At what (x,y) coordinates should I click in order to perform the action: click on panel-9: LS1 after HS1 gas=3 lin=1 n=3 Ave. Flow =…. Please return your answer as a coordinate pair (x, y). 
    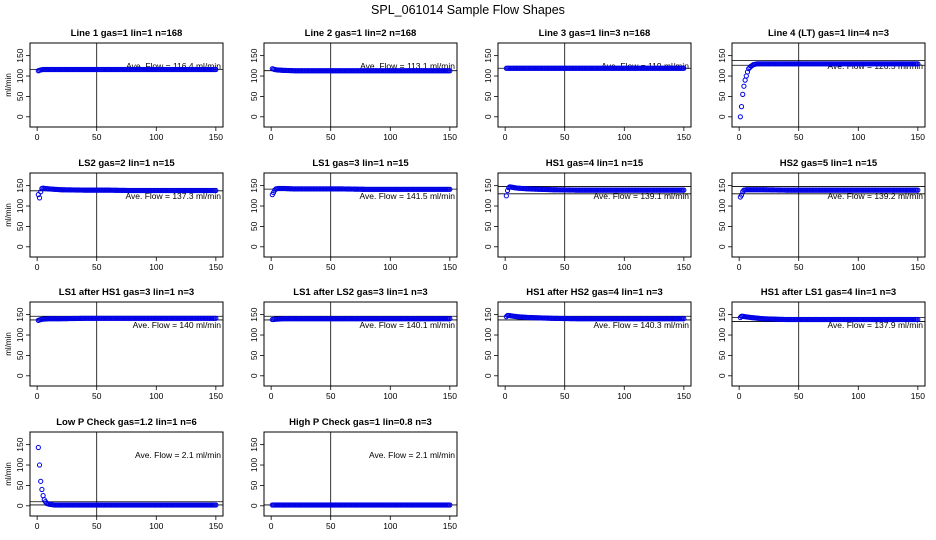
    Looking at the image, I should click on (114, 344).